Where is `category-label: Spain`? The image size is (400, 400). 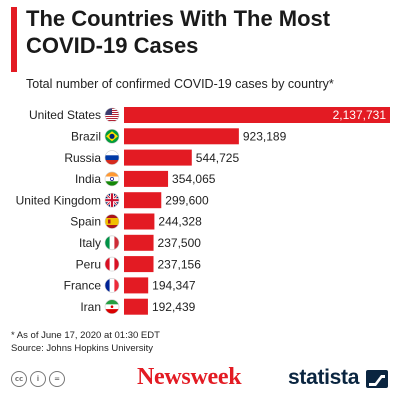 category-label: Spain is located at coordinates (85, 222).